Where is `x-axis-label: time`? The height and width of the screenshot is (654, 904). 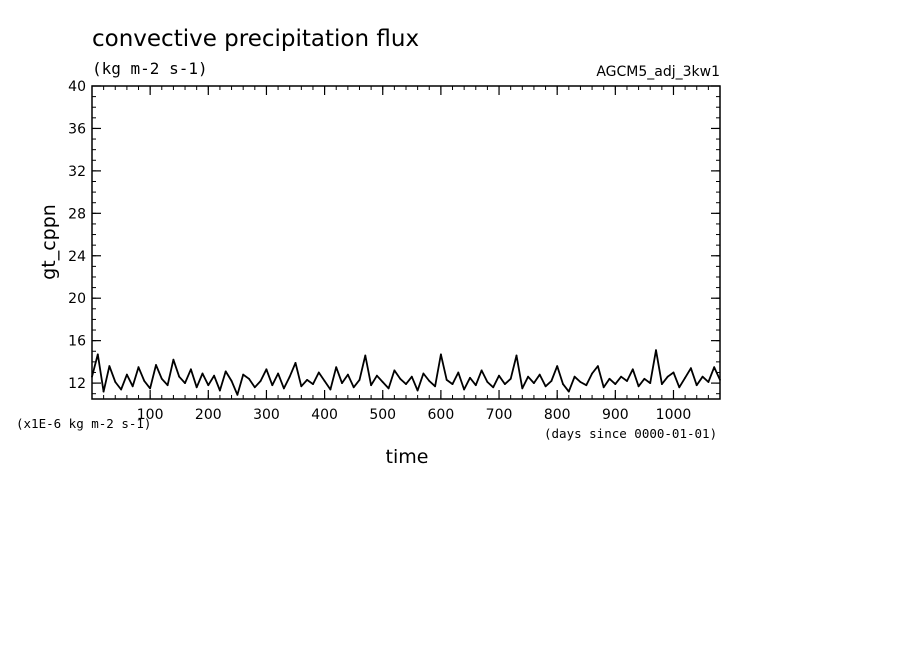 x-axis-label: time is located at coordinates (407, 457).